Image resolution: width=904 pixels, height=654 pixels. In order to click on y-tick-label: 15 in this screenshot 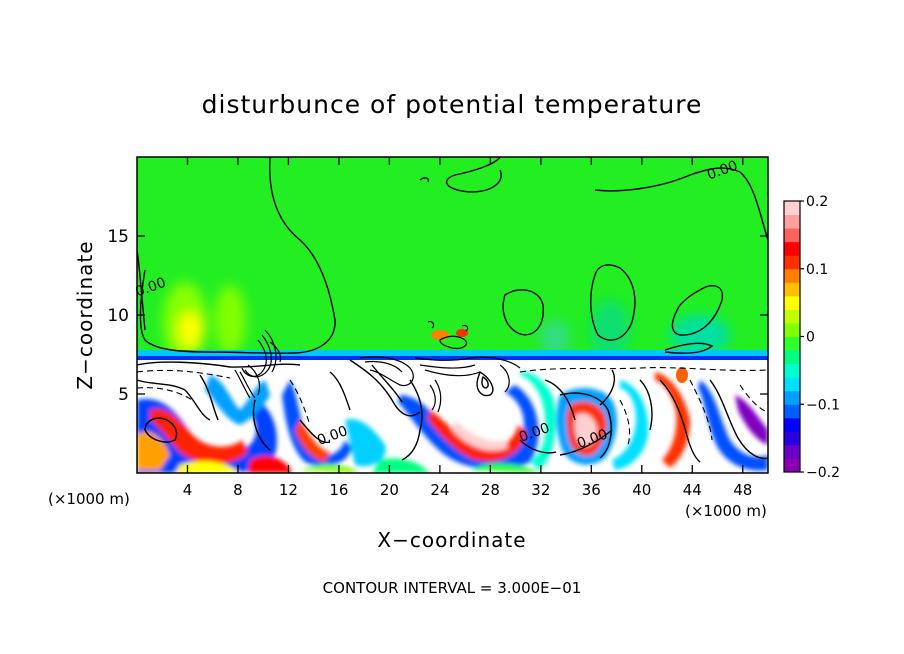, I will do `click(118, 237)`.